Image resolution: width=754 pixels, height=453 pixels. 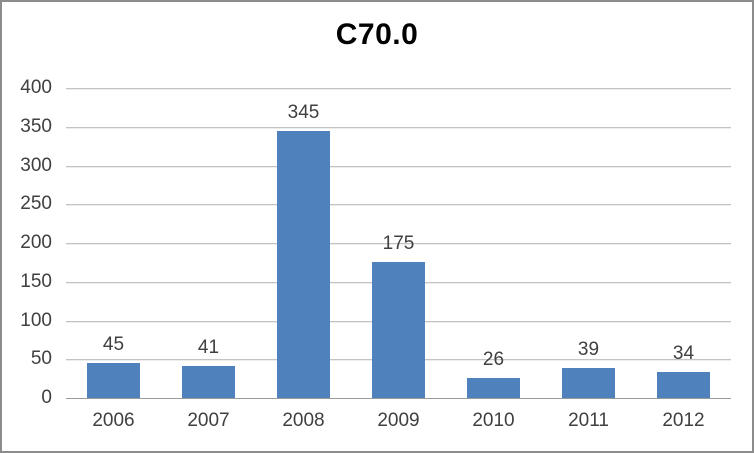 What do you see at coordinates (208, 348) in the screenshot?
I see `value-label: 41` at bounding box center [208, 348].